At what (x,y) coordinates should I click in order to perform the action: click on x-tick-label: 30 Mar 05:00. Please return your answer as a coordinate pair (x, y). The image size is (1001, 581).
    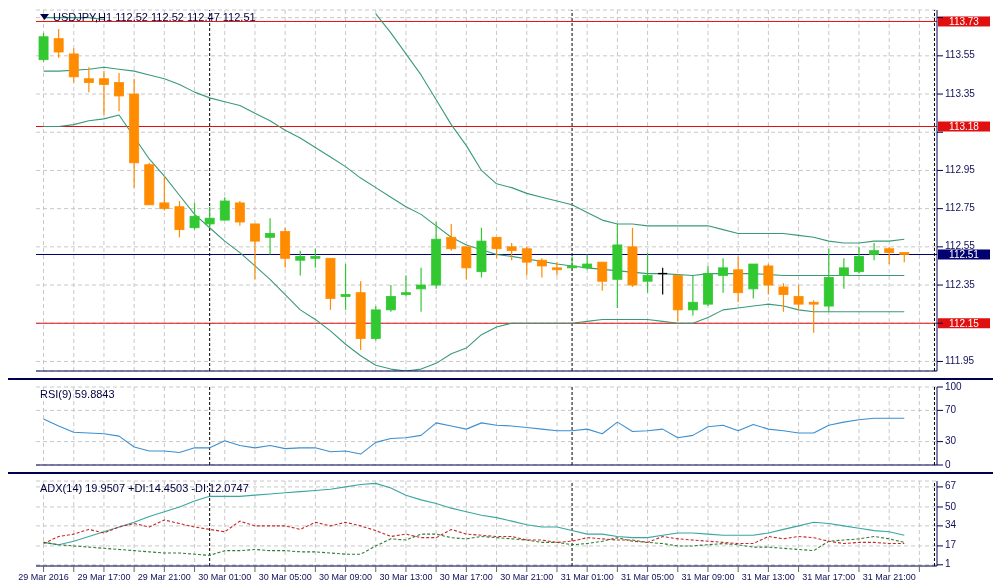
    Looking at the image, I should click on (285, 576).